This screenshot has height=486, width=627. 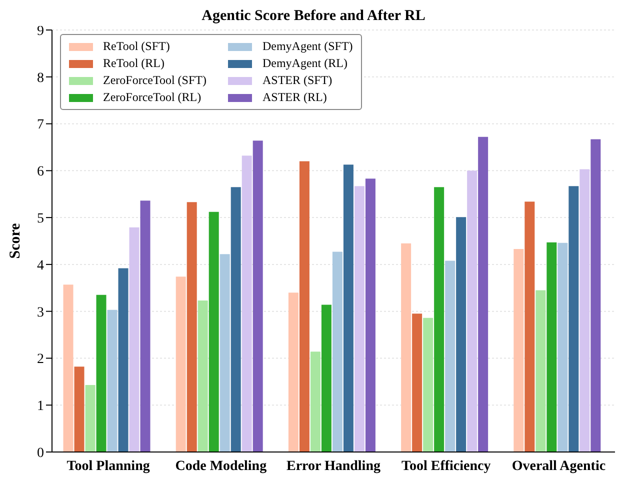 I want to click on y-tick-label: 9, so click(x=40, y=31).